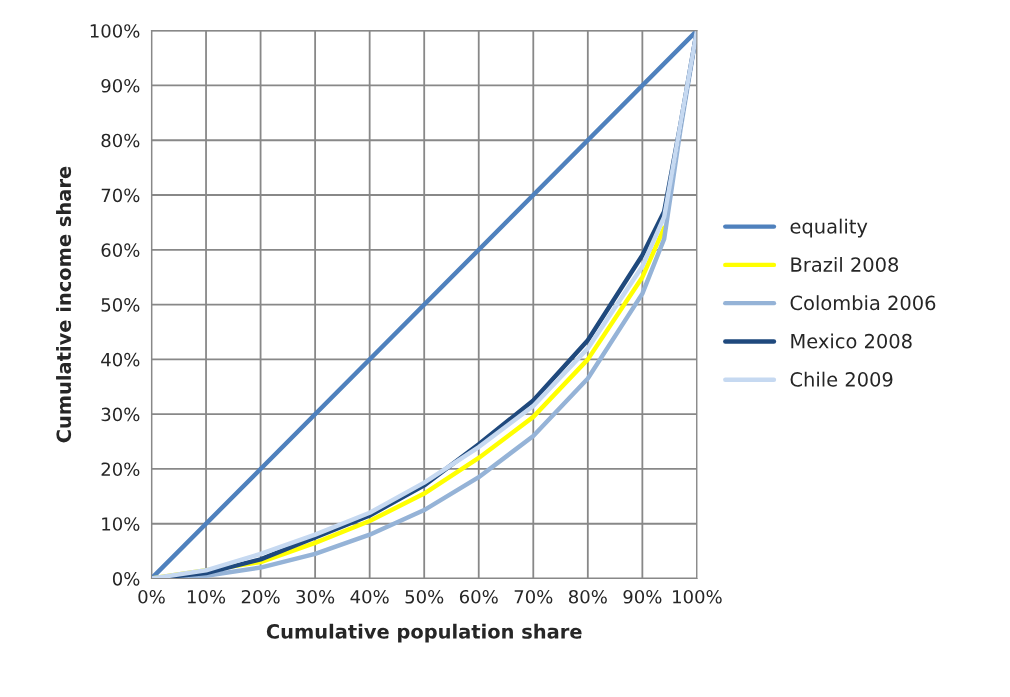 This screenshot has width=1010, height=697. I want to click on legend-label: equality, so click(829, 228).